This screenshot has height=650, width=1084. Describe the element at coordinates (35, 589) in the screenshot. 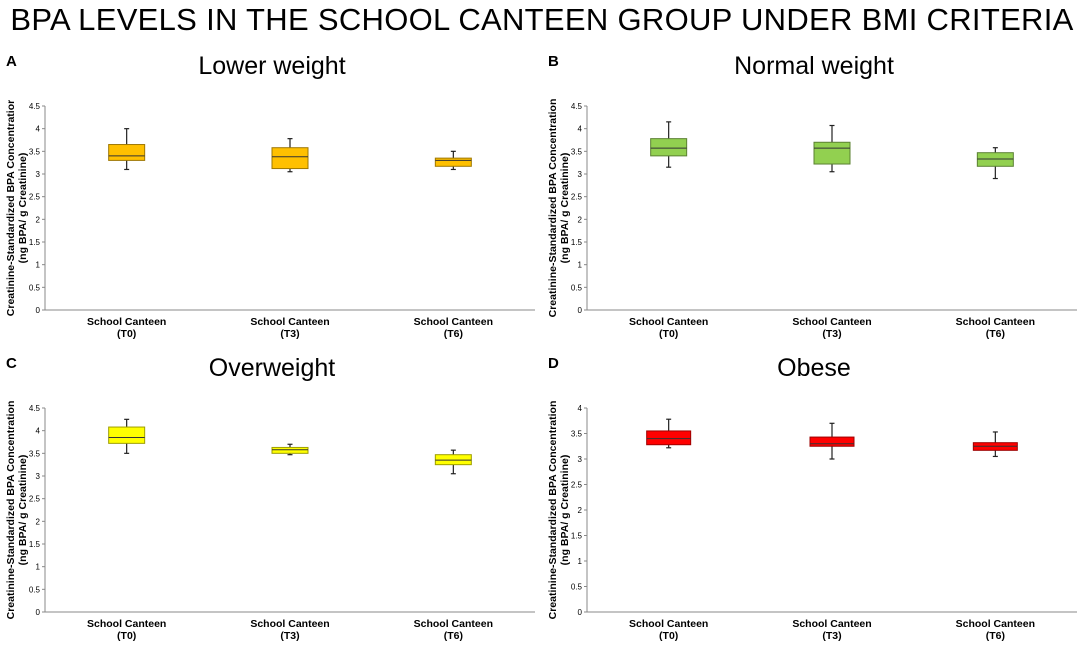

I see `chart-c-ytick-label: 0.5` at that location.